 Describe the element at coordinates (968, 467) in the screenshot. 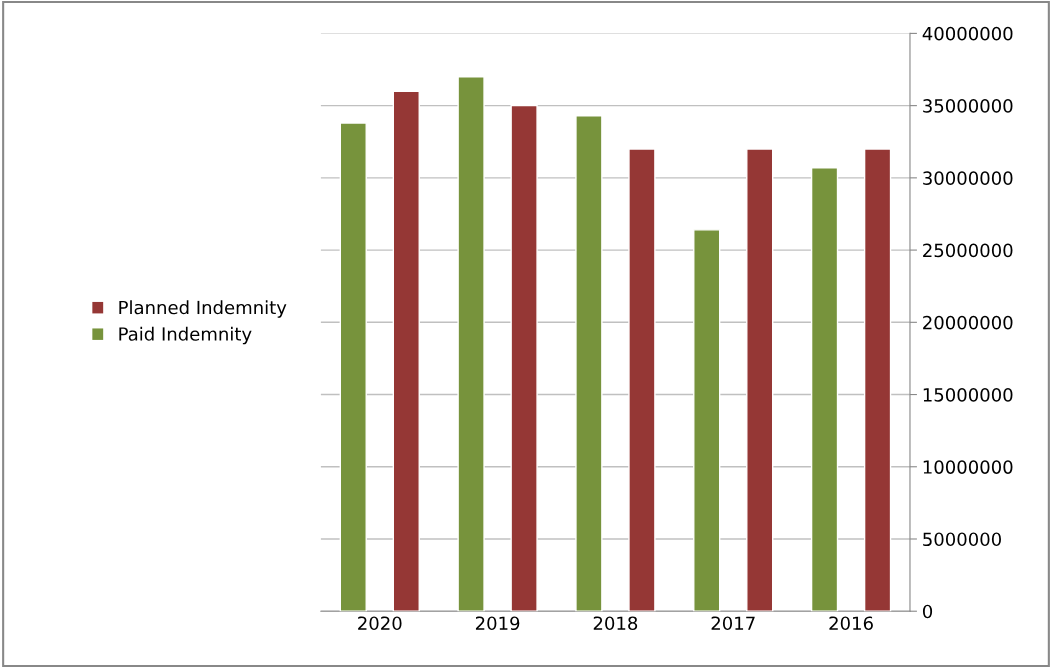

I see `y-tick-label: 10000000` at that location.